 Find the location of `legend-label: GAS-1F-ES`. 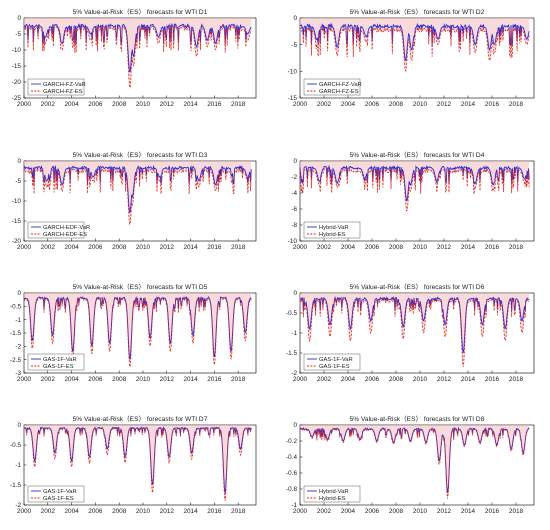

legend-label: GAS-1F-ES is located at coordinates (58, 367).